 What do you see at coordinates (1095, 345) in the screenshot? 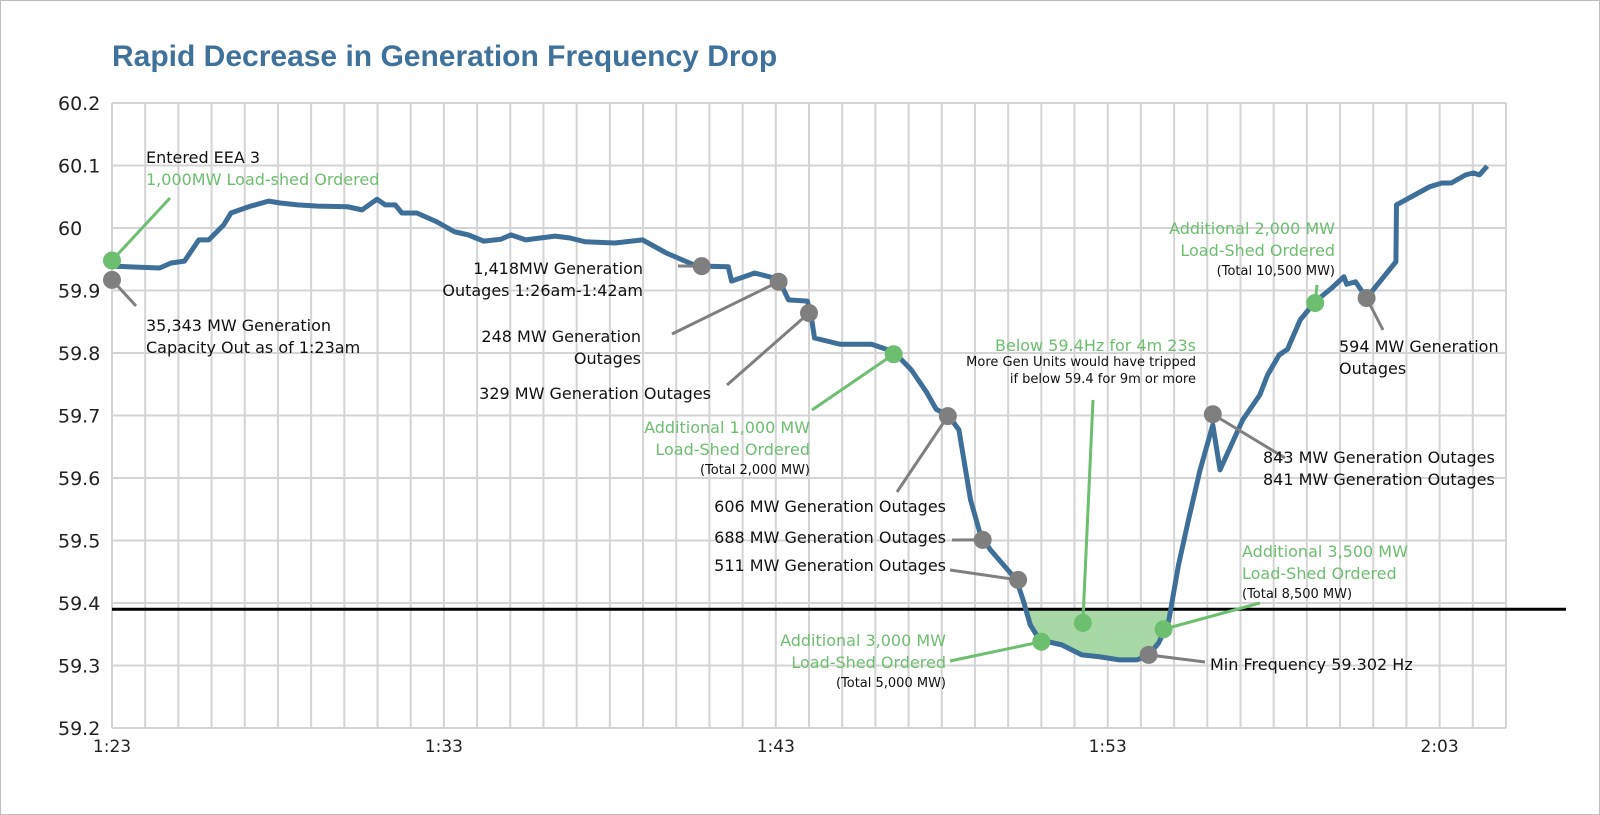
I see `annotation-text: Below 59.4Hz for 4m 23s` at bounding box center [1095, 345].